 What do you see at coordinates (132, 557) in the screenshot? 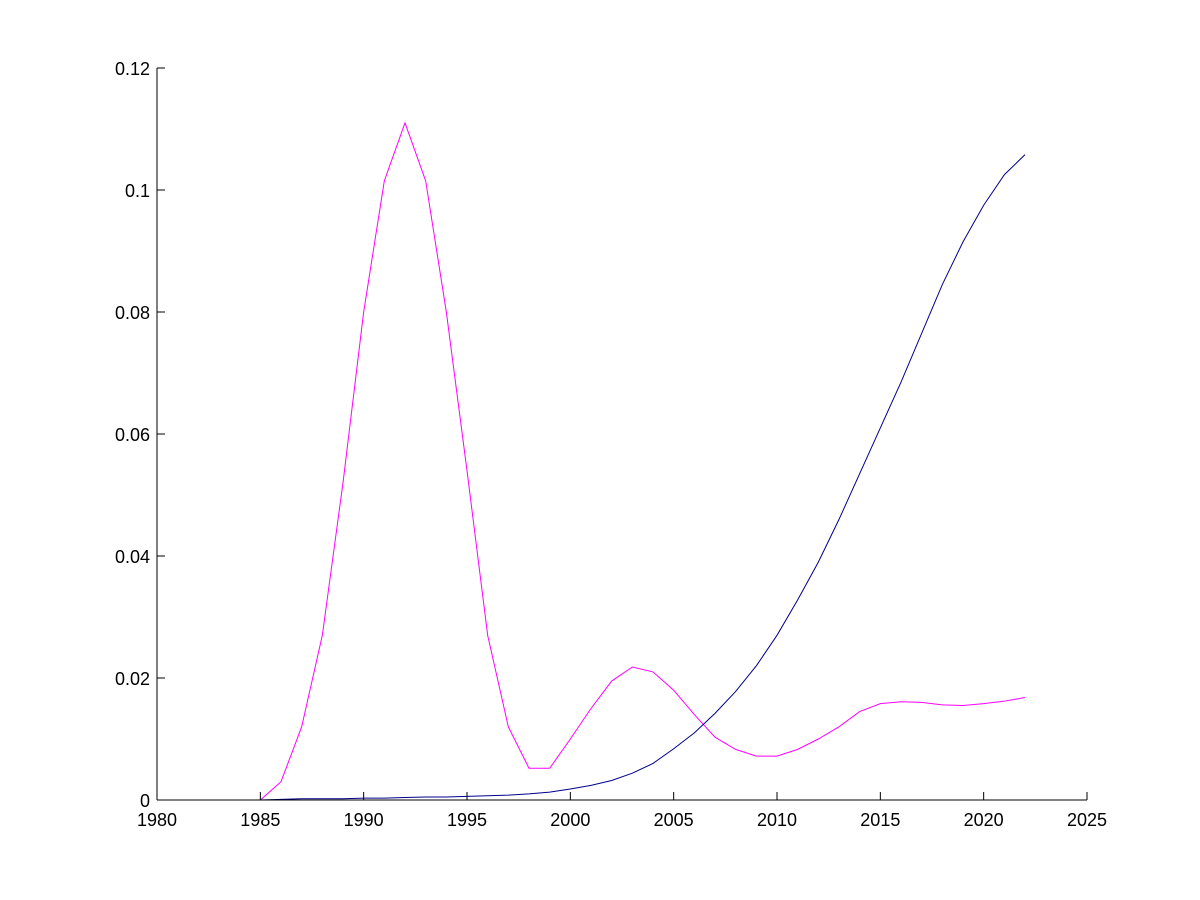
I see `y-tick-label: 0.04` at bounding box center [132, 557].